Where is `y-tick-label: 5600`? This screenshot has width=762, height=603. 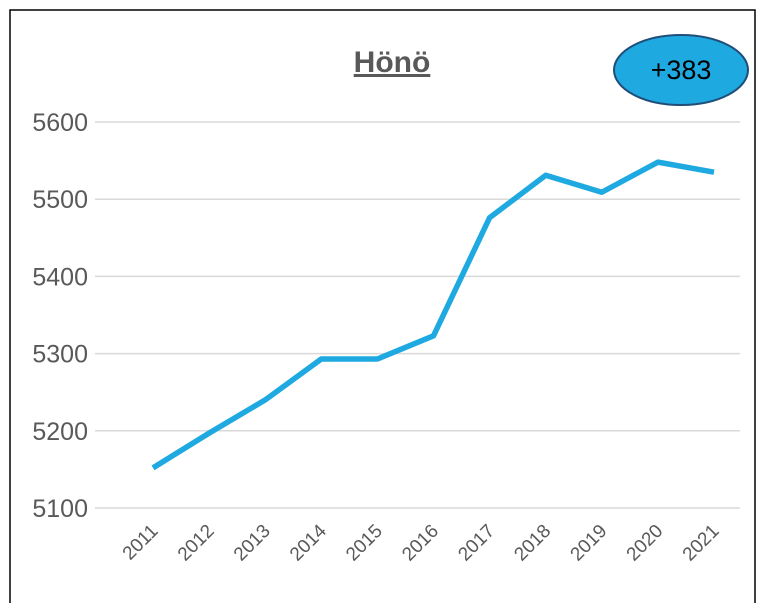 y-tick-label: 5600 is located at coordinates (60, 123).